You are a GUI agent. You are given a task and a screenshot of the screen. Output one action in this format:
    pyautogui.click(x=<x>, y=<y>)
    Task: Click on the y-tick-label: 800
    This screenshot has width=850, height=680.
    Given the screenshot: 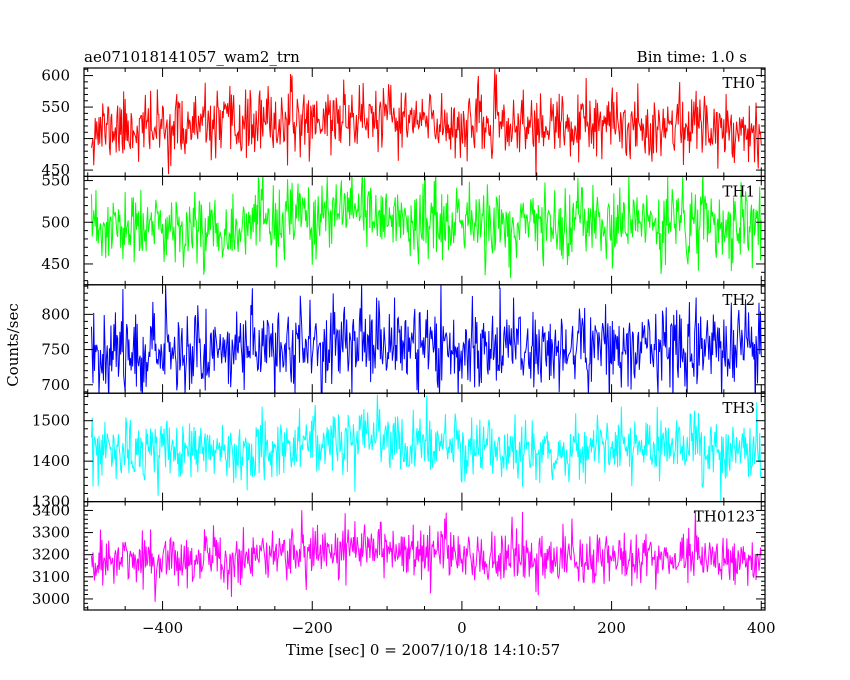 What is the action you would take?
    pyautogui.click(x=55, y=314)
    